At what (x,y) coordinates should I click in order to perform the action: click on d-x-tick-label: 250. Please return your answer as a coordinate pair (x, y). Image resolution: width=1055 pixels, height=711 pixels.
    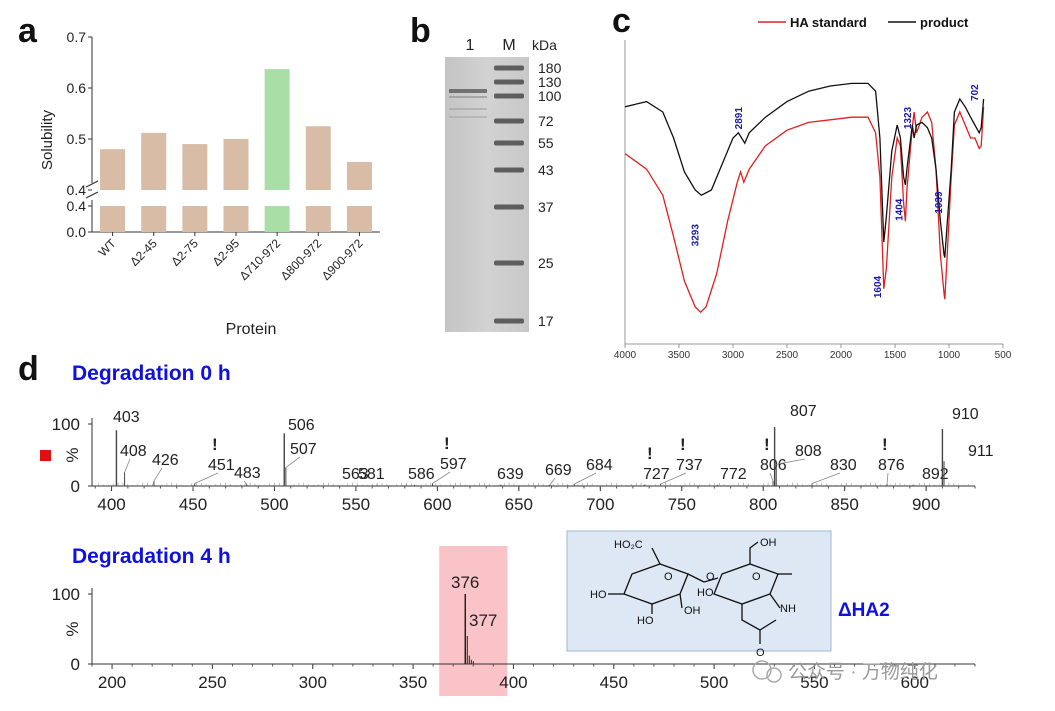
    Looking at the image, I should click on (212, 682).